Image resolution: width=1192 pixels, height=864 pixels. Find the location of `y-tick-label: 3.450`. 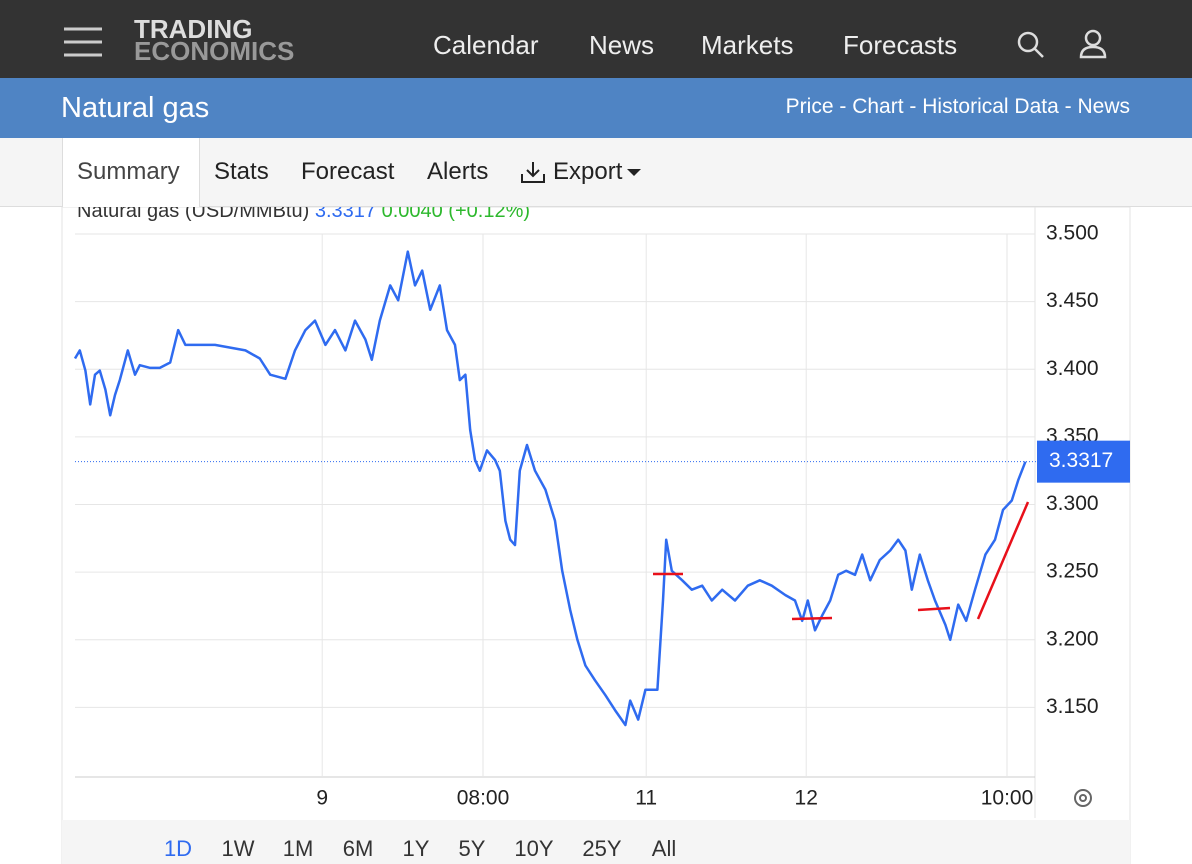

y-tick-label: 3.450 is located at coordinates (1072, 300).